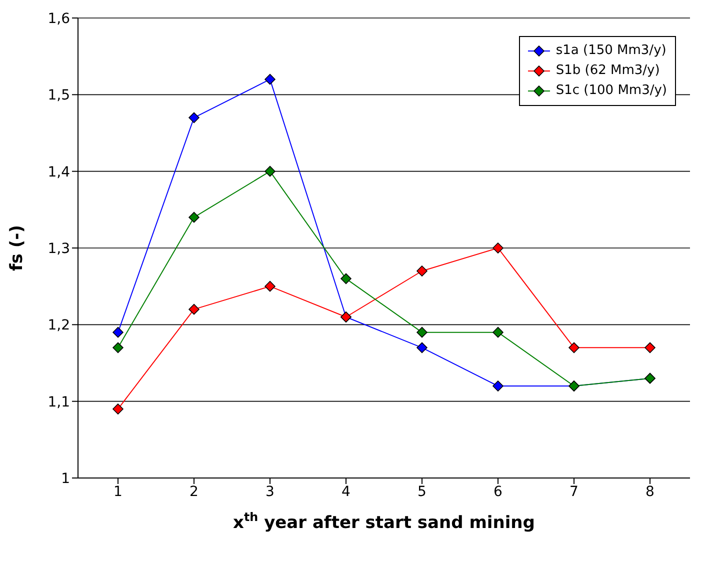  What do you see at coordinates (118, 492) in the screenshot?
I see `x-tick-label: 1` at bounding box center [118, 492].